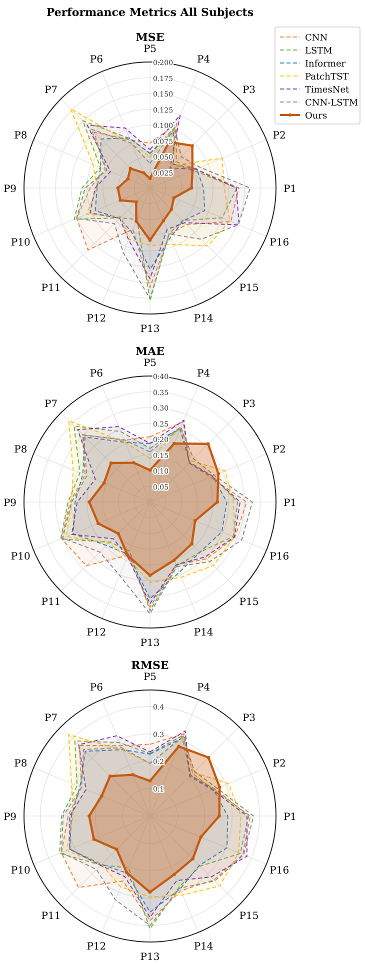 The height and width of the screenshot is (964, 365). I want to click on legend-label: PatchTST, so click(327, 77).